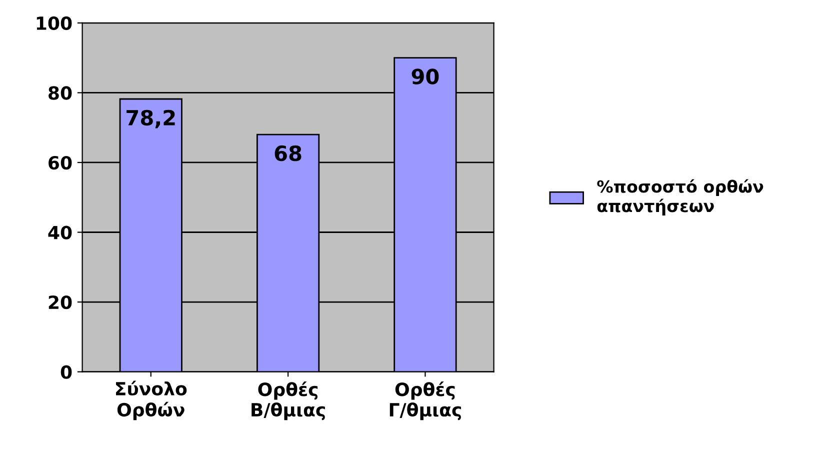 Image resolution: width=823 pixels, height=459 pixels. What do you see at coordinates (425, 401) in the screenshot?
I see `x-tick-label: Ορθές Γ/θμιας` at bounding box center [425, 401].